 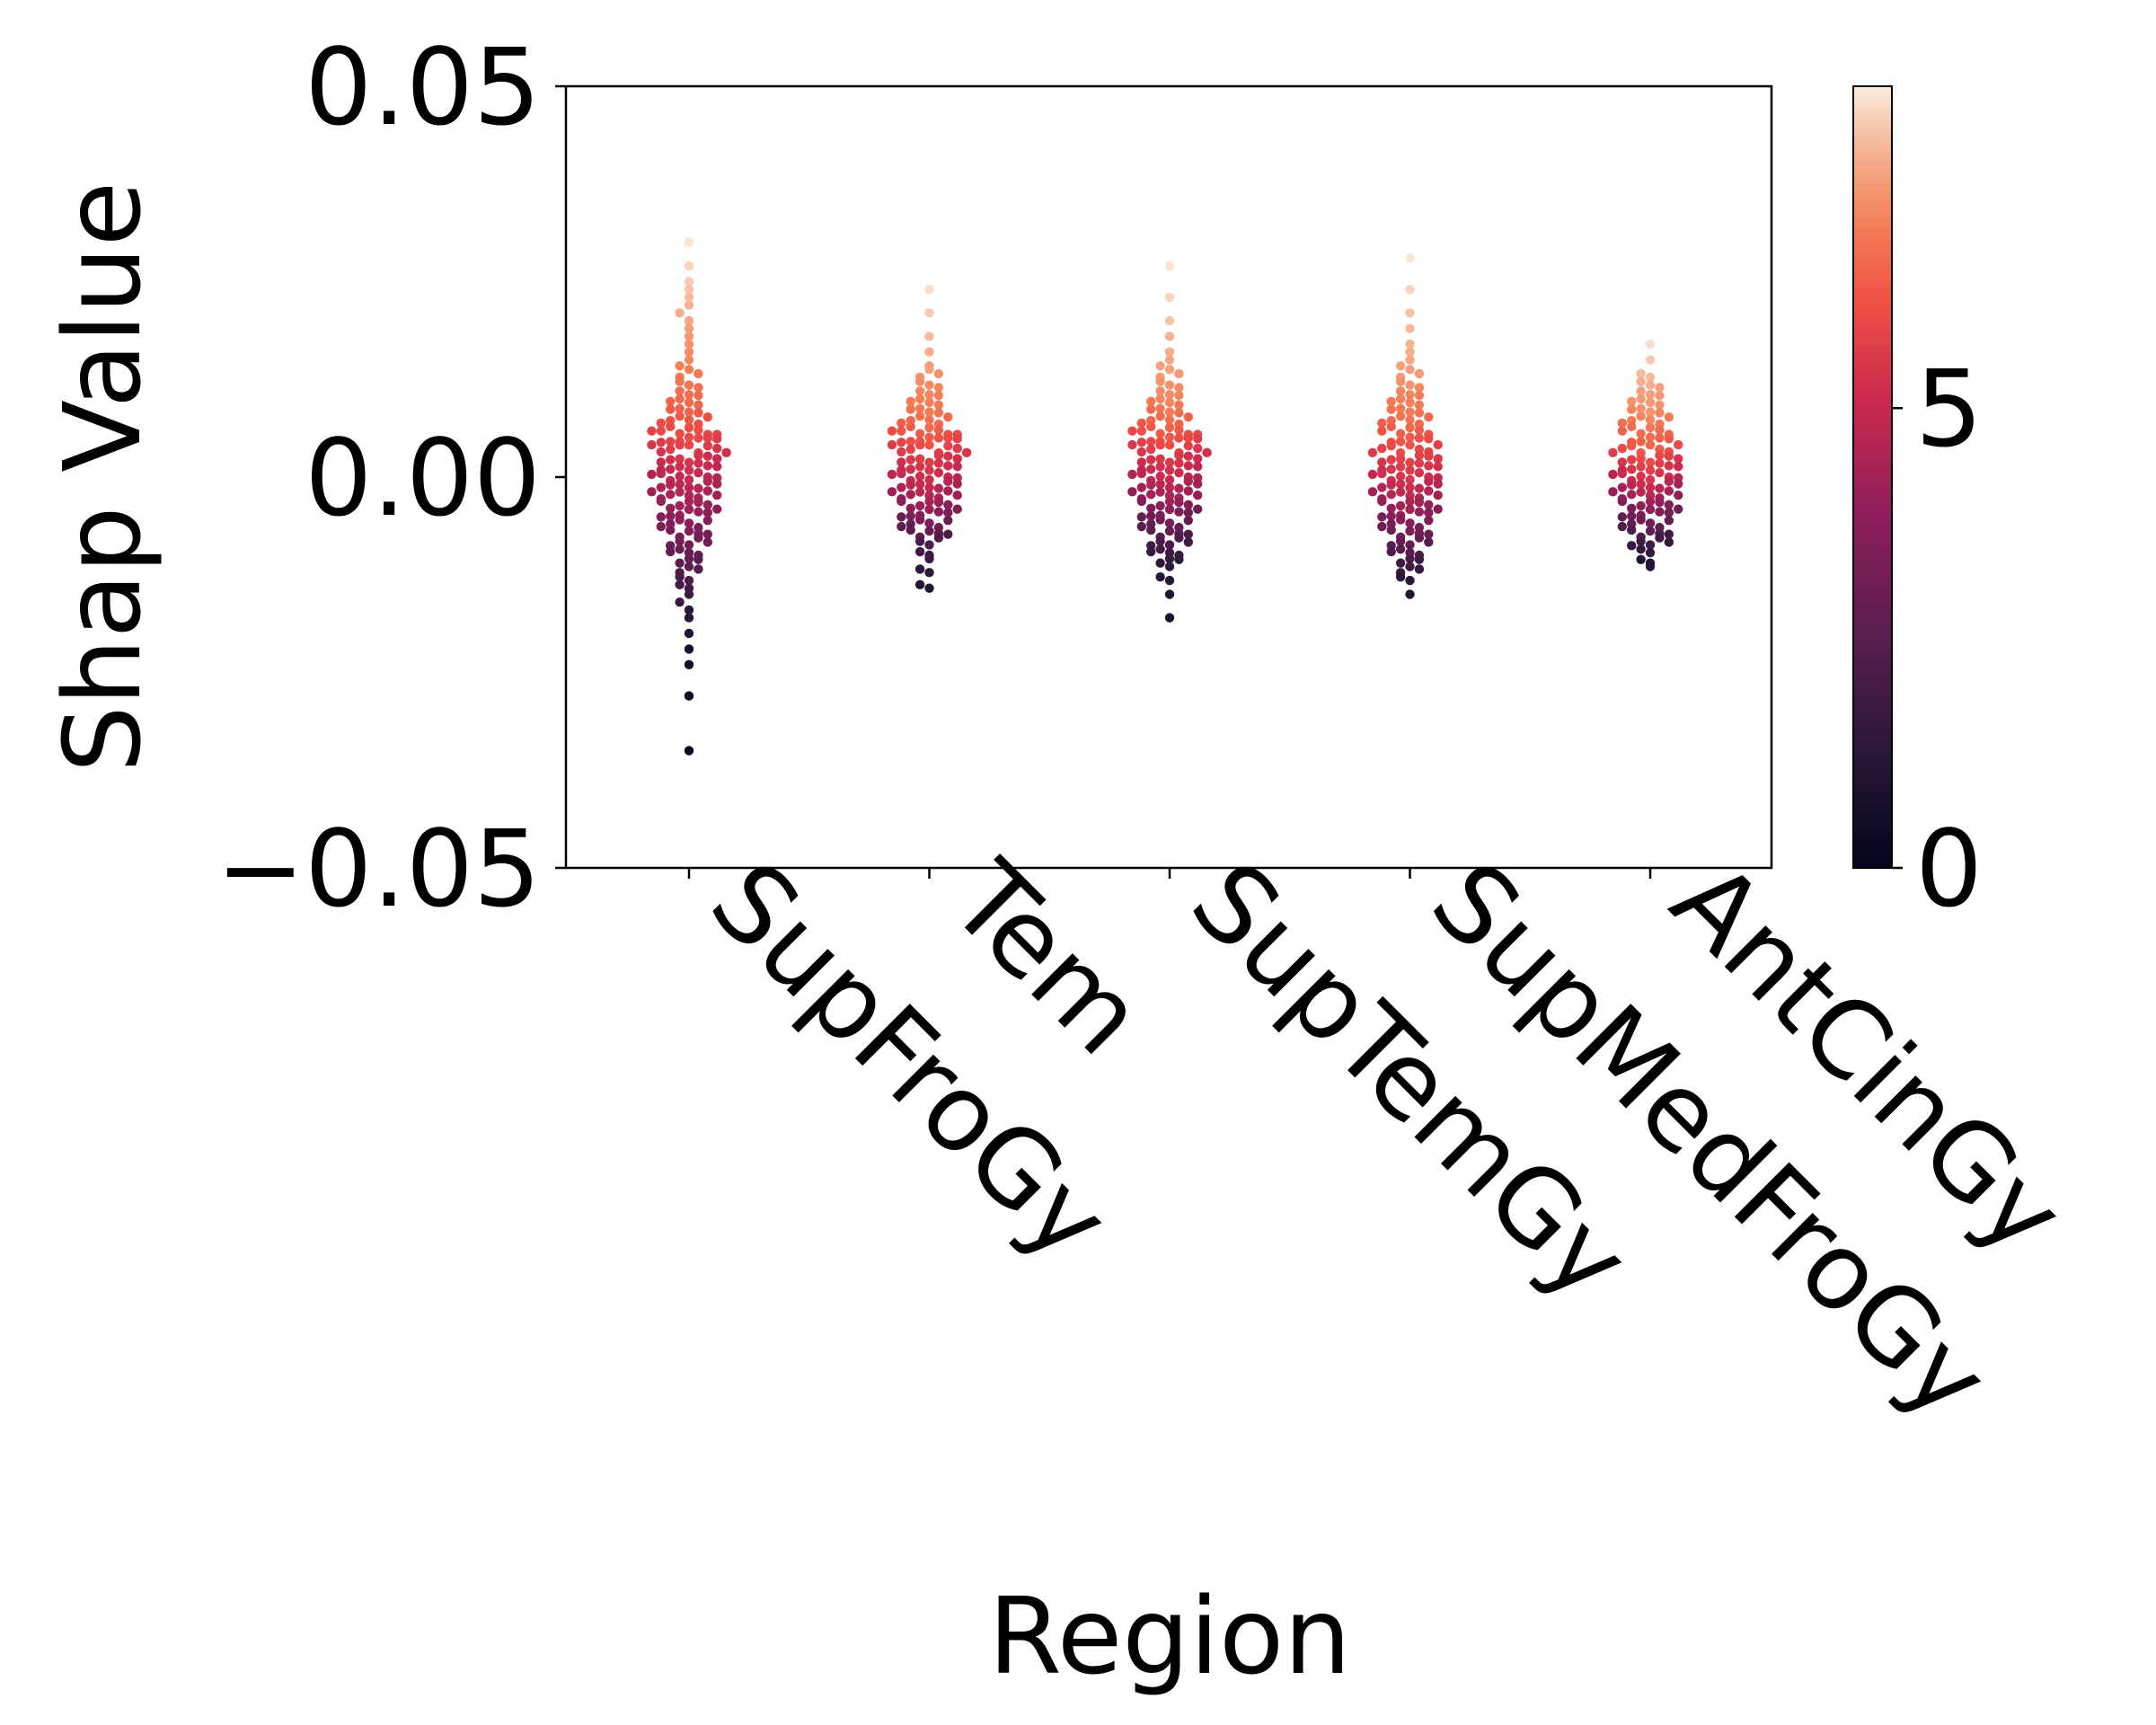 What do you see at coordinates (1169, 1636) in the screenshot?
I see `x-axis-title: Region` at bounding box center [1169, 1636].